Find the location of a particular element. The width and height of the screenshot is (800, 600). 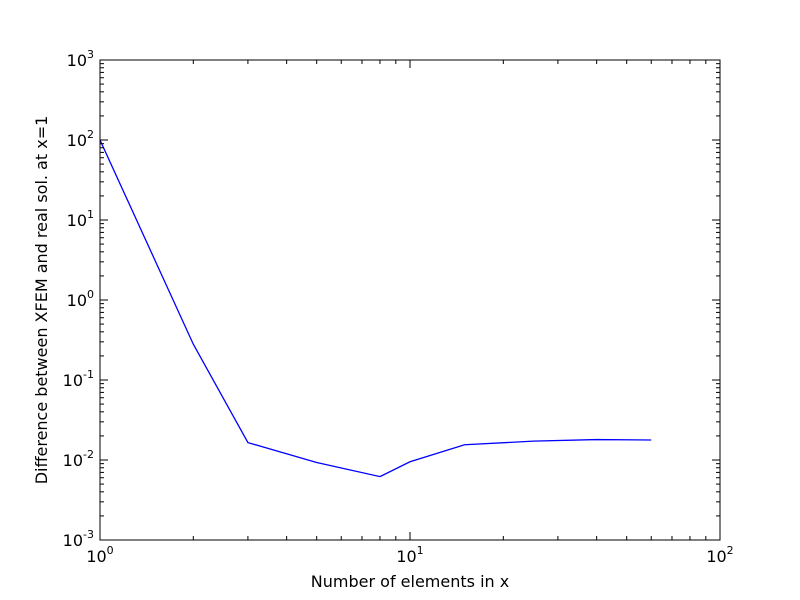

y-tick-label-2-exp: -1 is located at coordinates (88, 374).